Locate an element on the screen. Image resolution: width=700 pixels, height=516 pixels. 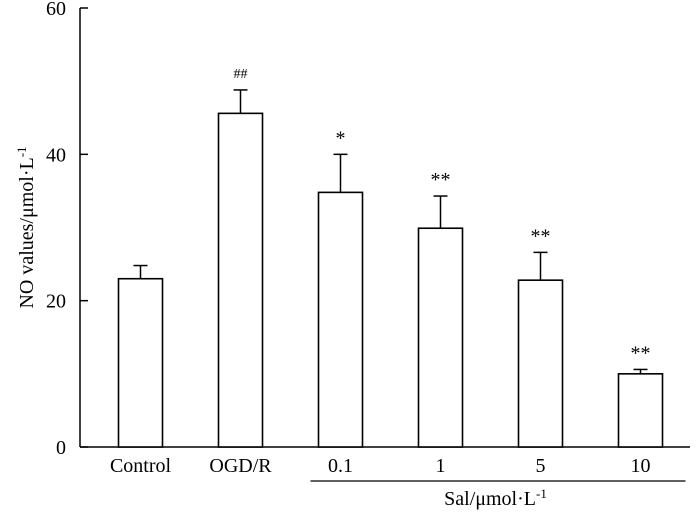
significance-marker: ## is located at coordinates (241, 74).